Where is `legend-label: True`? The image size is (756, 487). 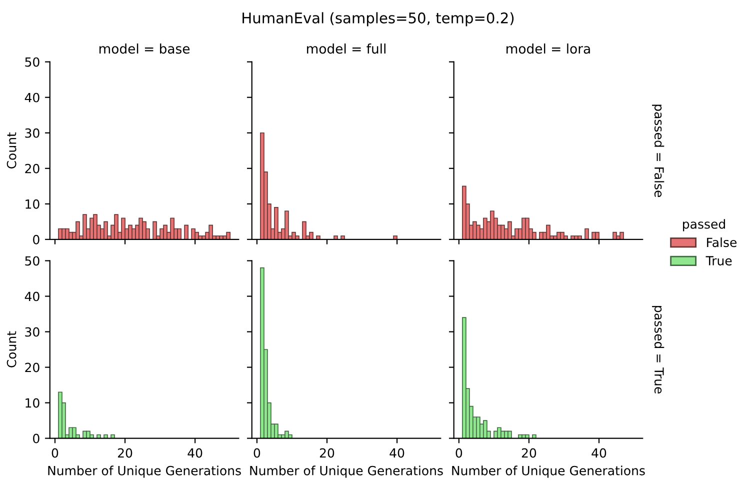 legend-label: True is located at coordinates (719, 261).